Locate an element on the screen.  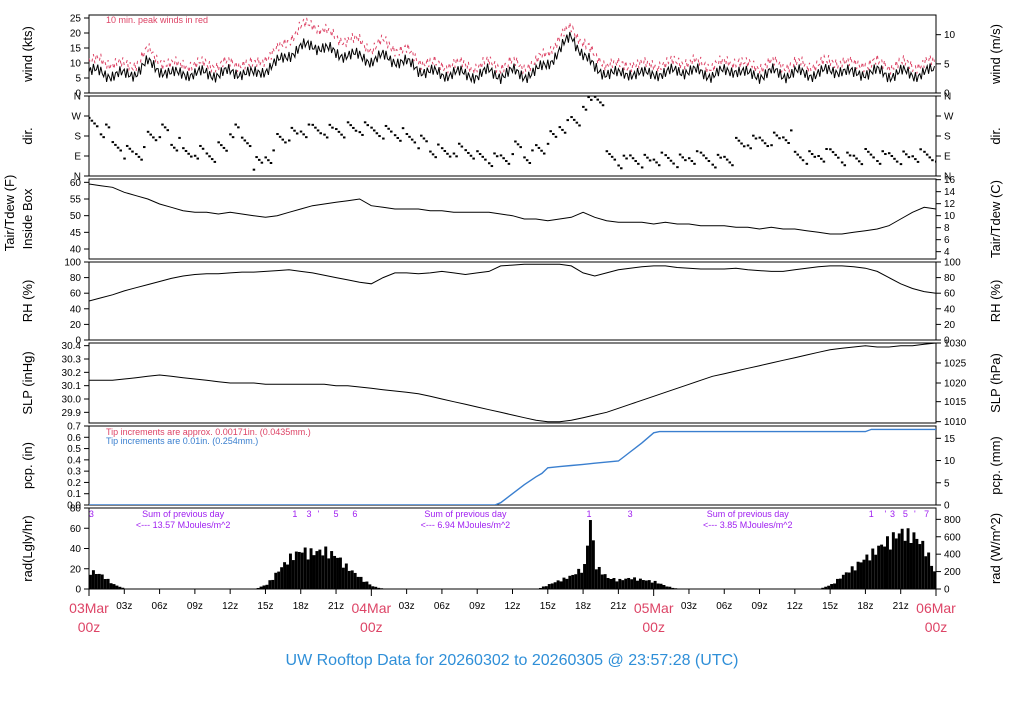
left-tick-label: 0.5 is located at coordinates (74, 449).